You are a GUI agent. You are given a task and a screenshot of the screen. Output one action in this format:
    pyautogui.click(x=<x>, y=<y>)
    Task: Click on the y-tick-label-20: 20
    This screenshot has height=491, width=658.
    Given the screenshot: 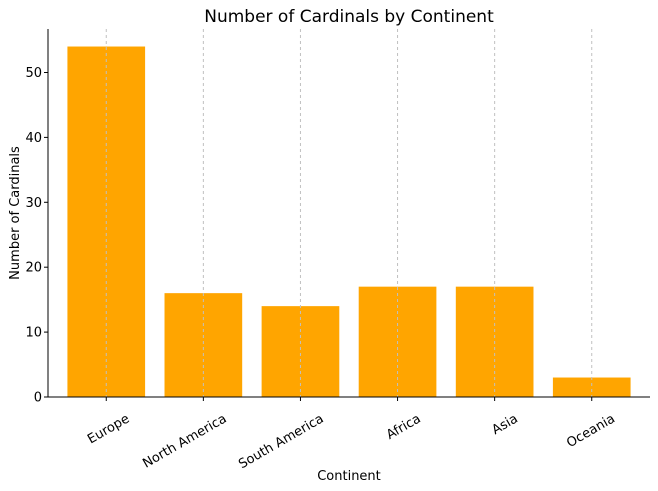 What is the action you would take?
    pyautogui.click(x=33, y=268)
    